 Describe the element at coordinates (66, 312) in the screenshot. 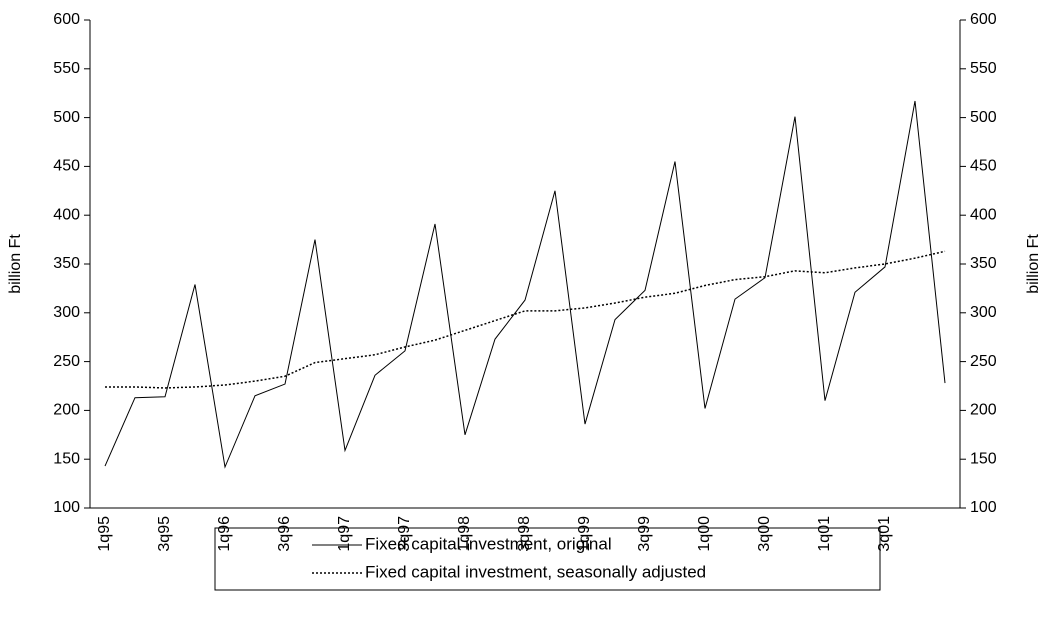

I see `y-tick-label: 300` at that location.